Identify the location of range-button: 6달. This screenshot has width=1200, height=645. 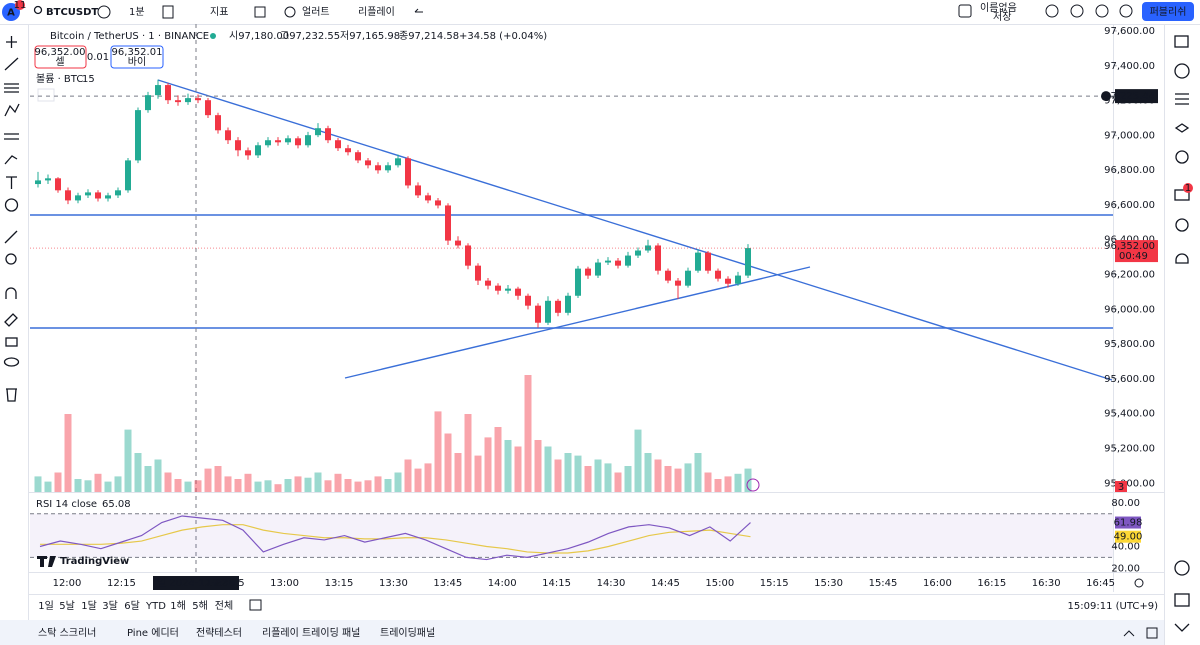
(132, 606).